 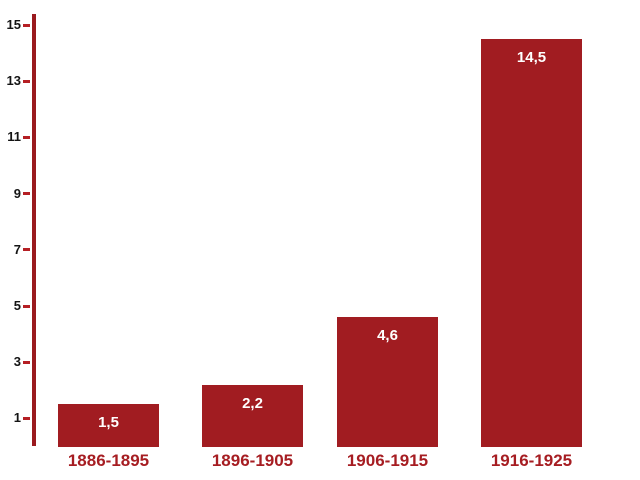 I want to click on category-label: 1896-1905, so click(x=252, y=460).